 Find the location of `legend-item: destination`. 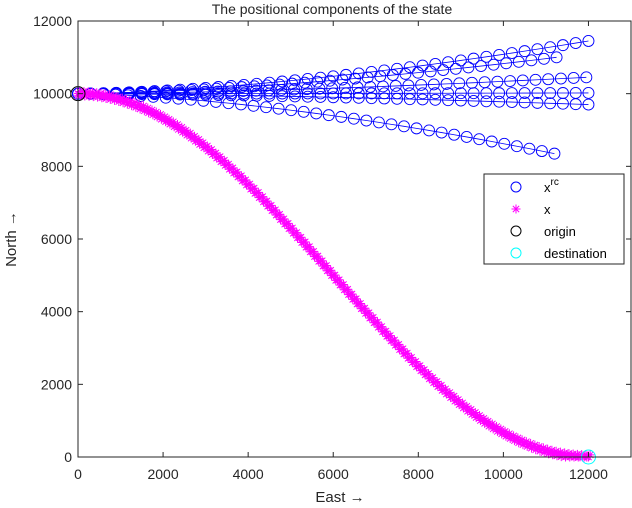

legend-item: destination is located at coordinates (558, 253).